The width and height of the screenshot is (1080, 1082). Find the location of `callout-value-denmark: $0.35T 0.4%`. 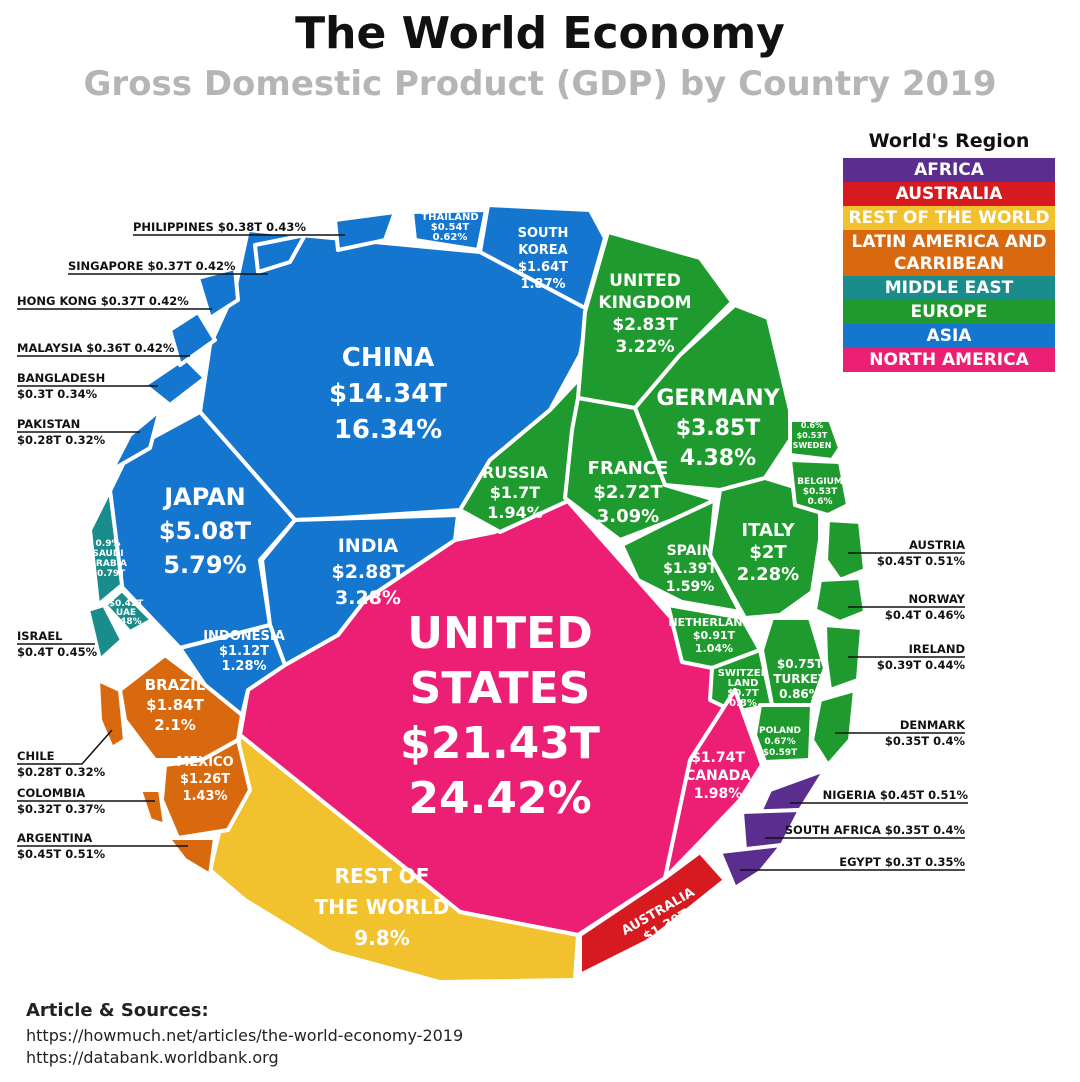

callout-value-denmark: $0.35T 0.4% is located at coordinates (925, 741).